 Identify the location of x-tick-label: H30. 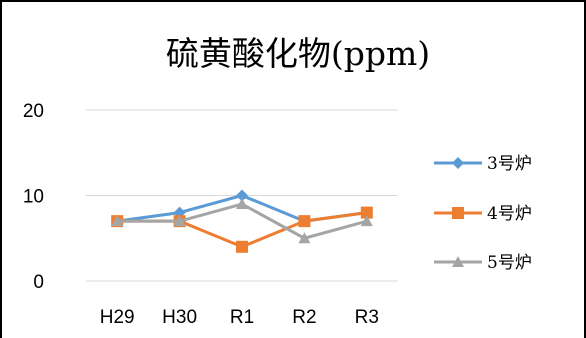
(179, 317).